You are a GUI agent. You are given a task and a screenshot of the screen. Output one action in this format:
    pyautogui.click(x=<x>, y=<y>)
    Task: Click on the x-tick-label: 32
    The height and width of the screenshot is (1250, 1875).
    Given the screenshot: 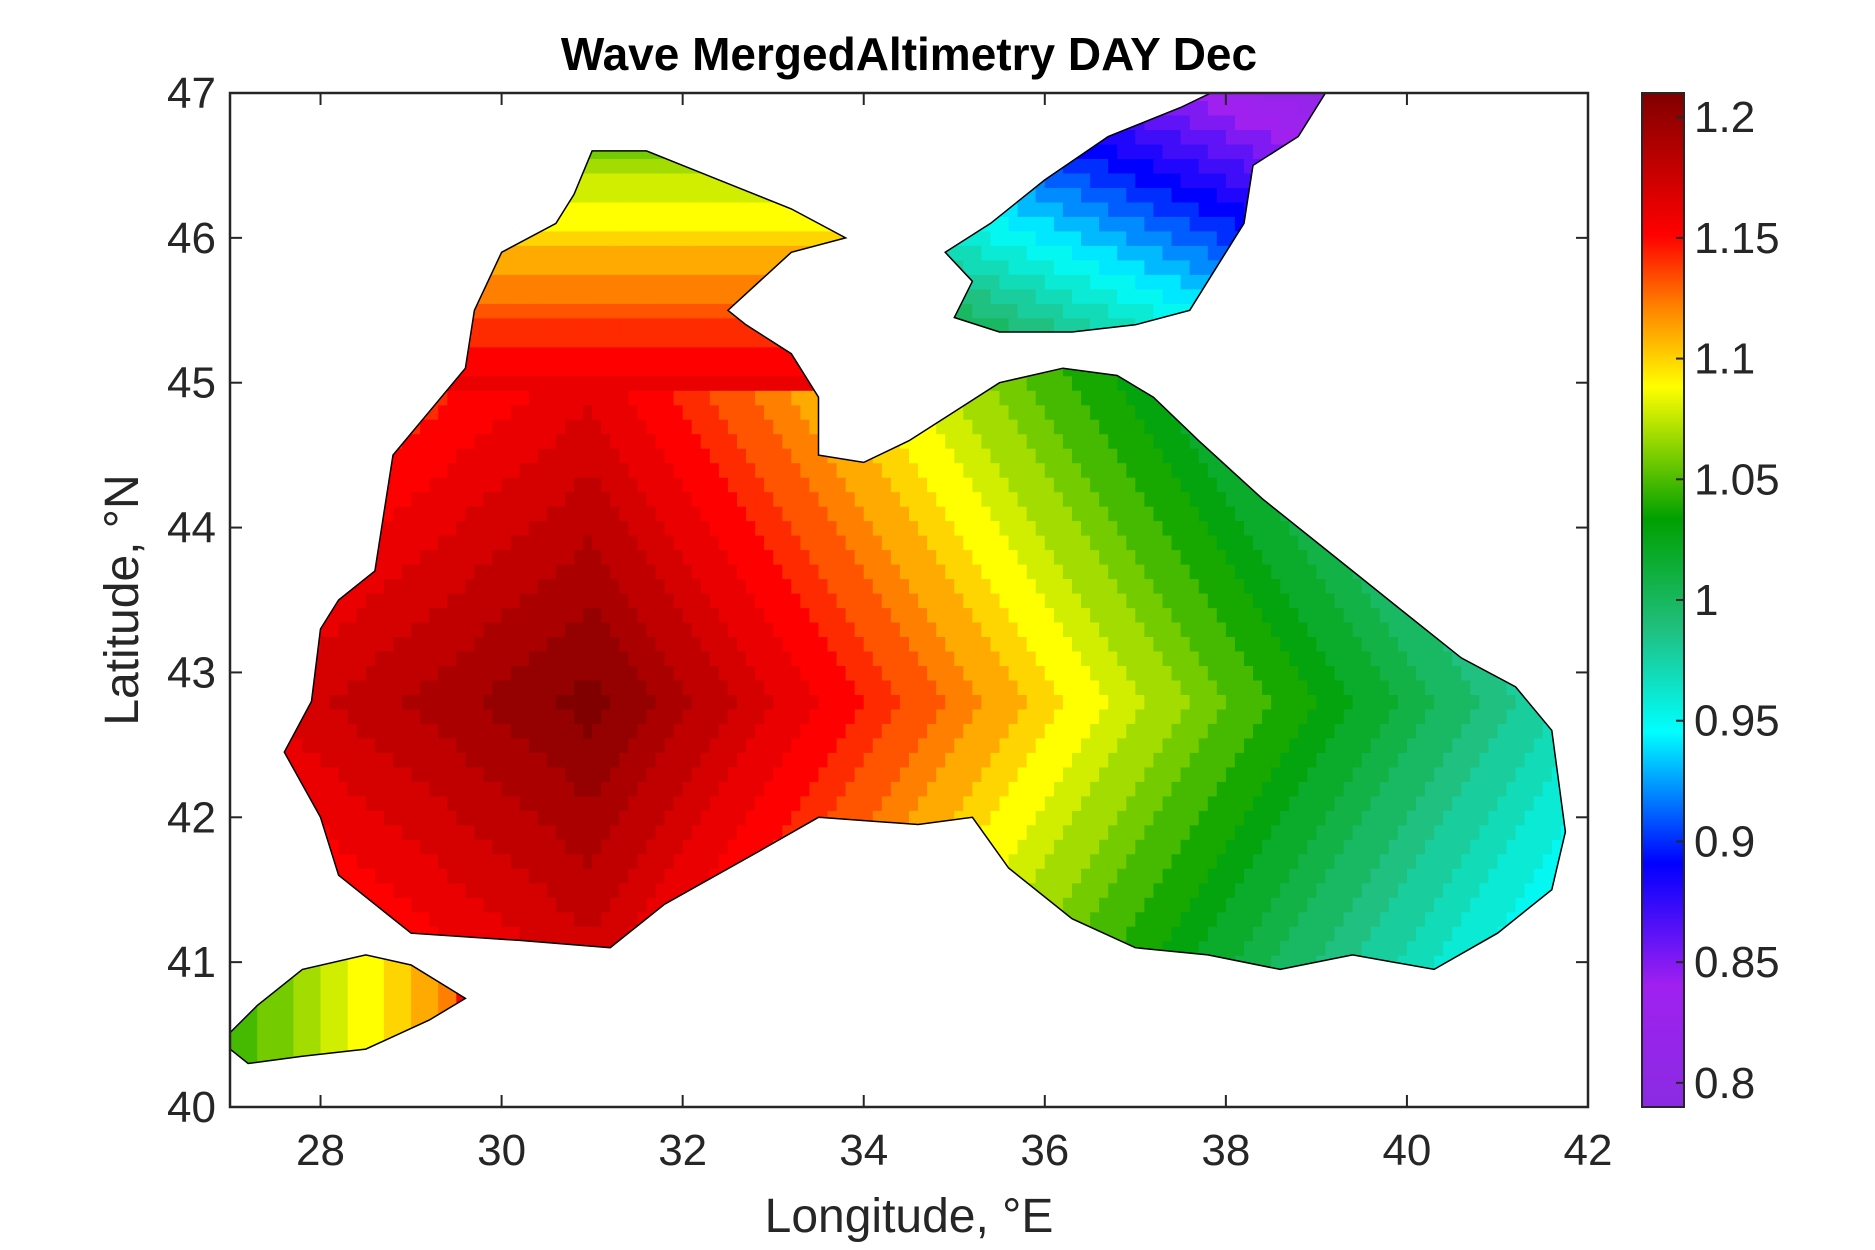 What is the action you would take?
    pyautogui.click(x=682, y=1150)
    